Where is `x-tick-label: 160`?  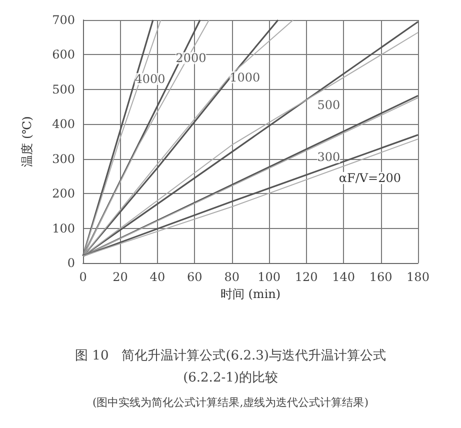 x-tick-label: 160 is located at coordinates (380, 277).